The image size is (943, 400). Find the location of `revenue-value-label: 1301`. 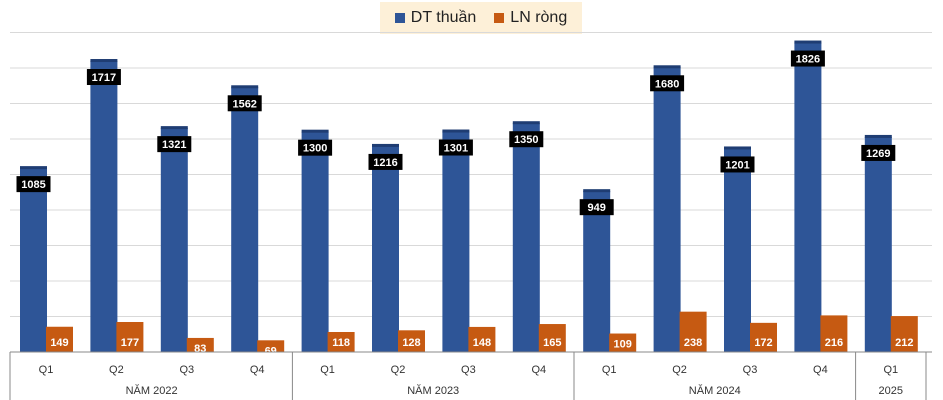

revenue-value-label: 1301 is located at coordinates (456, 149).